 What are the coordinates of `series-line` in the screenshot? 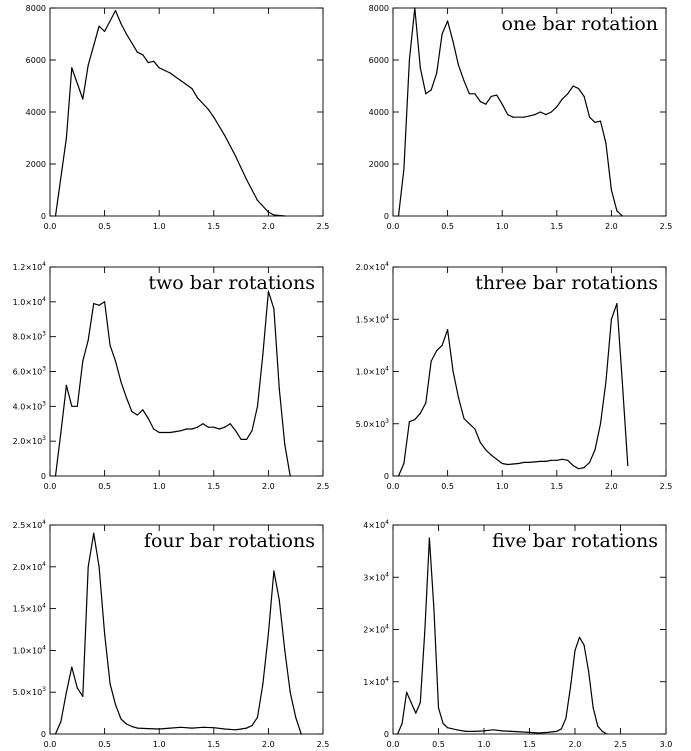 It's located at (178, 633).